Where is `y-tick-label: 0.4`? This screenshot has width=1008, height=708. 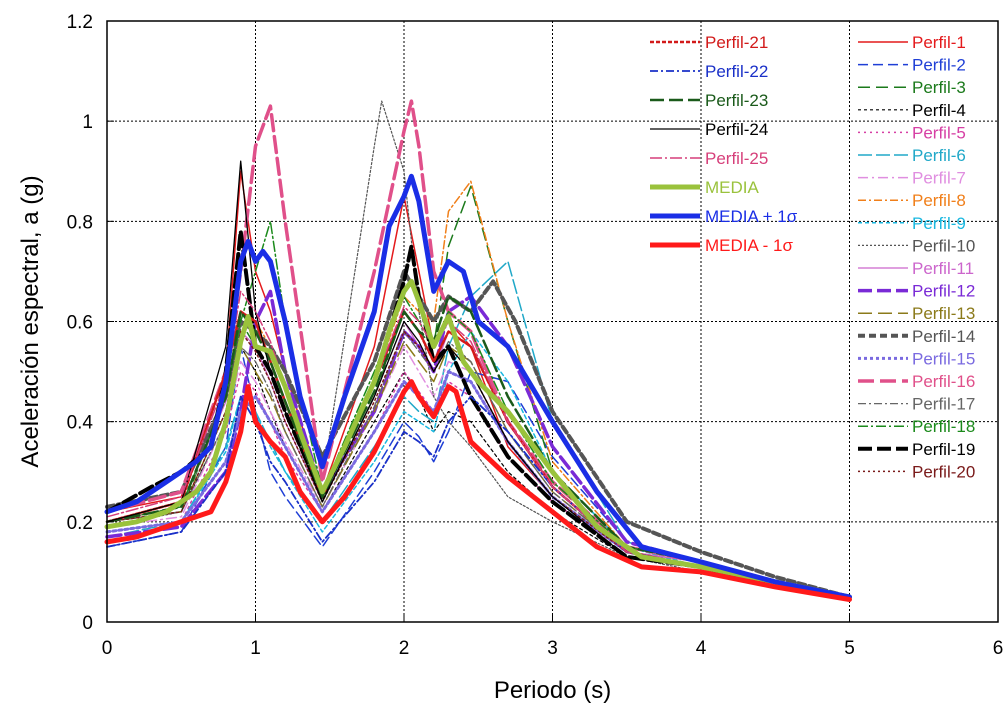 y-tick-label: 0.4 is located at coordinates (80, 423).